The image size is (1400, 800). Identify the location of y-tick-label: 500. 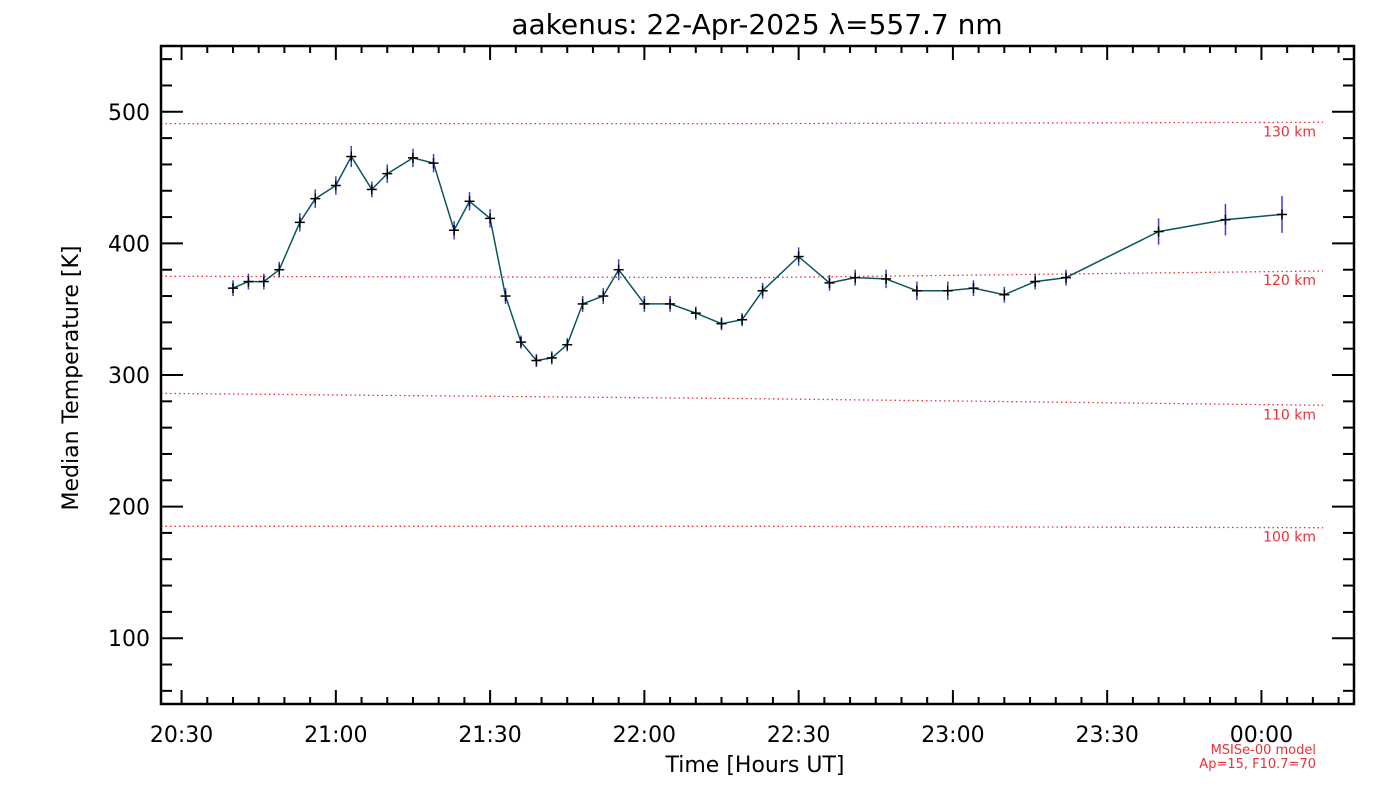
(129, 113).